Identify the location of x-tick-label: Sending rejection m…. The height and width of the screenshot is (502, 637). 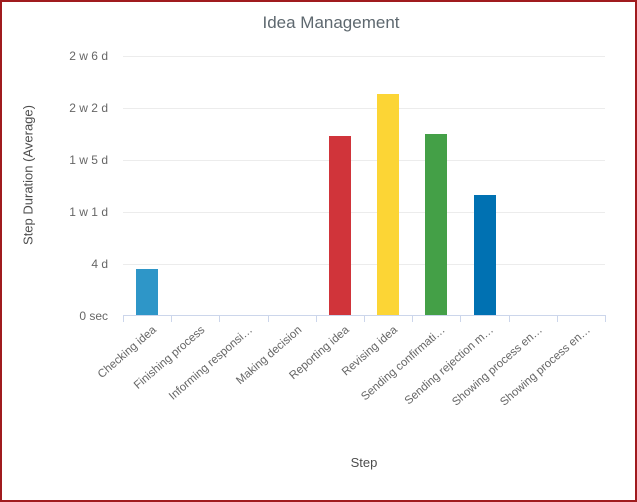
(449, 366).